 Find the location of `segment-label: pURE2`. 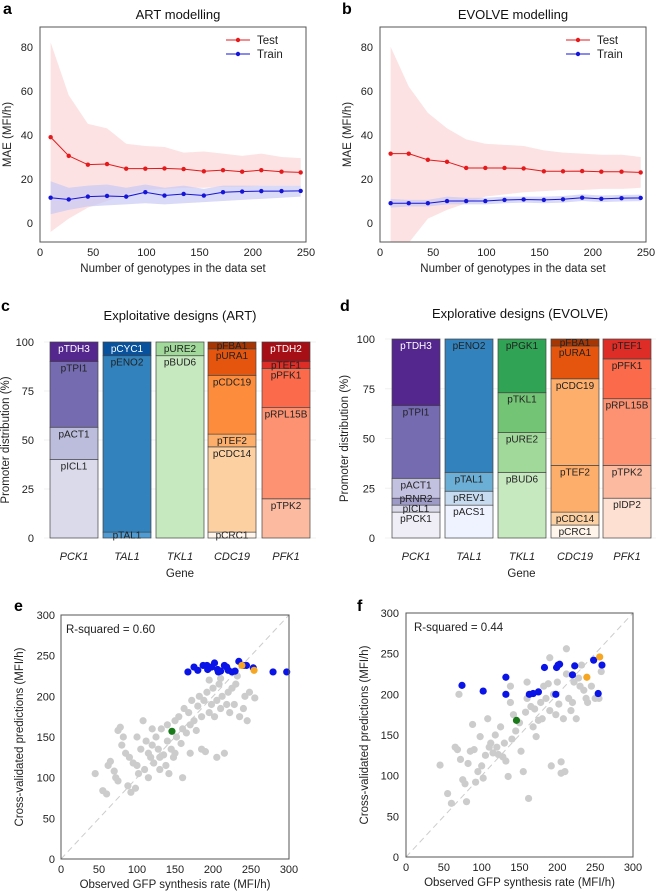

segment-label: pURE2 is located at coordinates (180, 349).